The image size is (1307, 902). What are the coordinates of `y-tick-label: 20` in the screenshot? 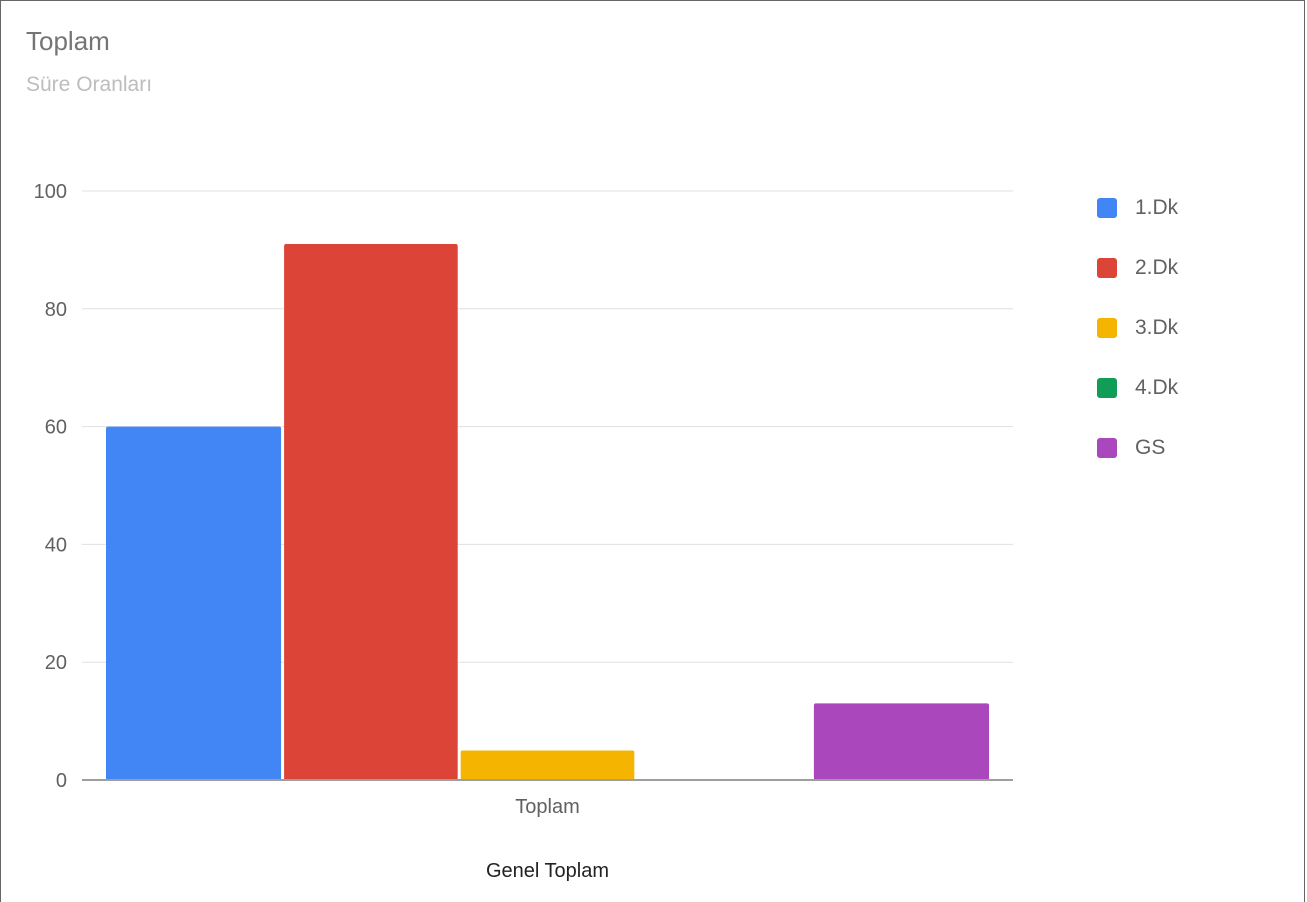 It's located at (56, 663).